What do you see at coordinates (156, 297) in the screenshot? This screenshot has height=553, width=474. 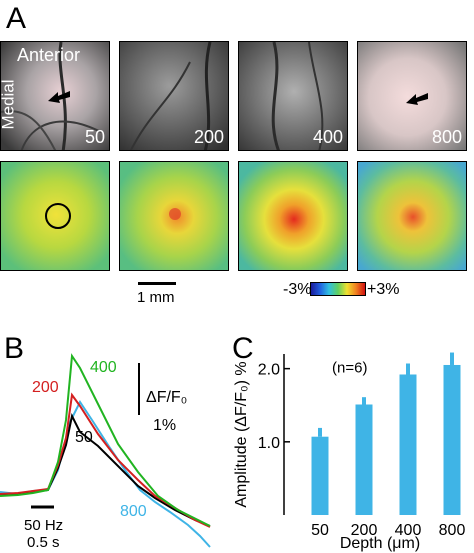 I see `scale-bar-label: 1 mm` at bounding box center [156, 297].